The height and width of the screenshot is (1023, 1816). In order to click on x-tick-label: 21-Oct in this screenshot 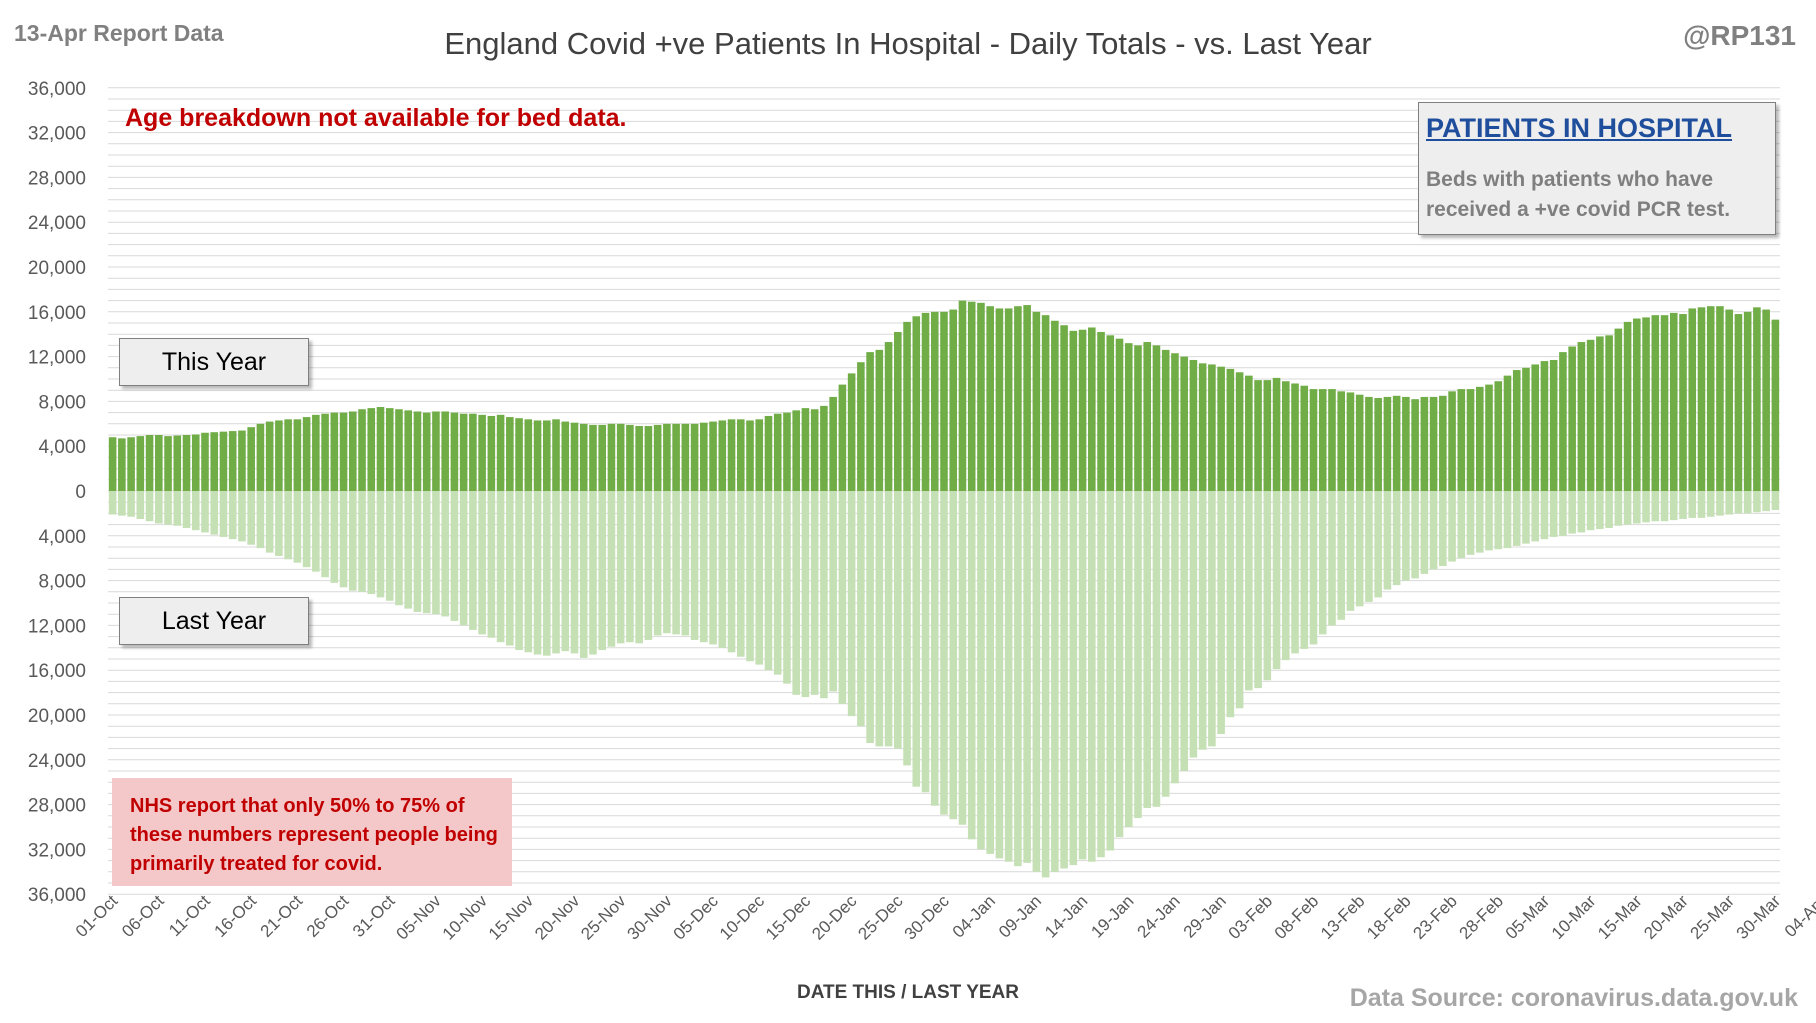, I will do `click(282, 916)`.